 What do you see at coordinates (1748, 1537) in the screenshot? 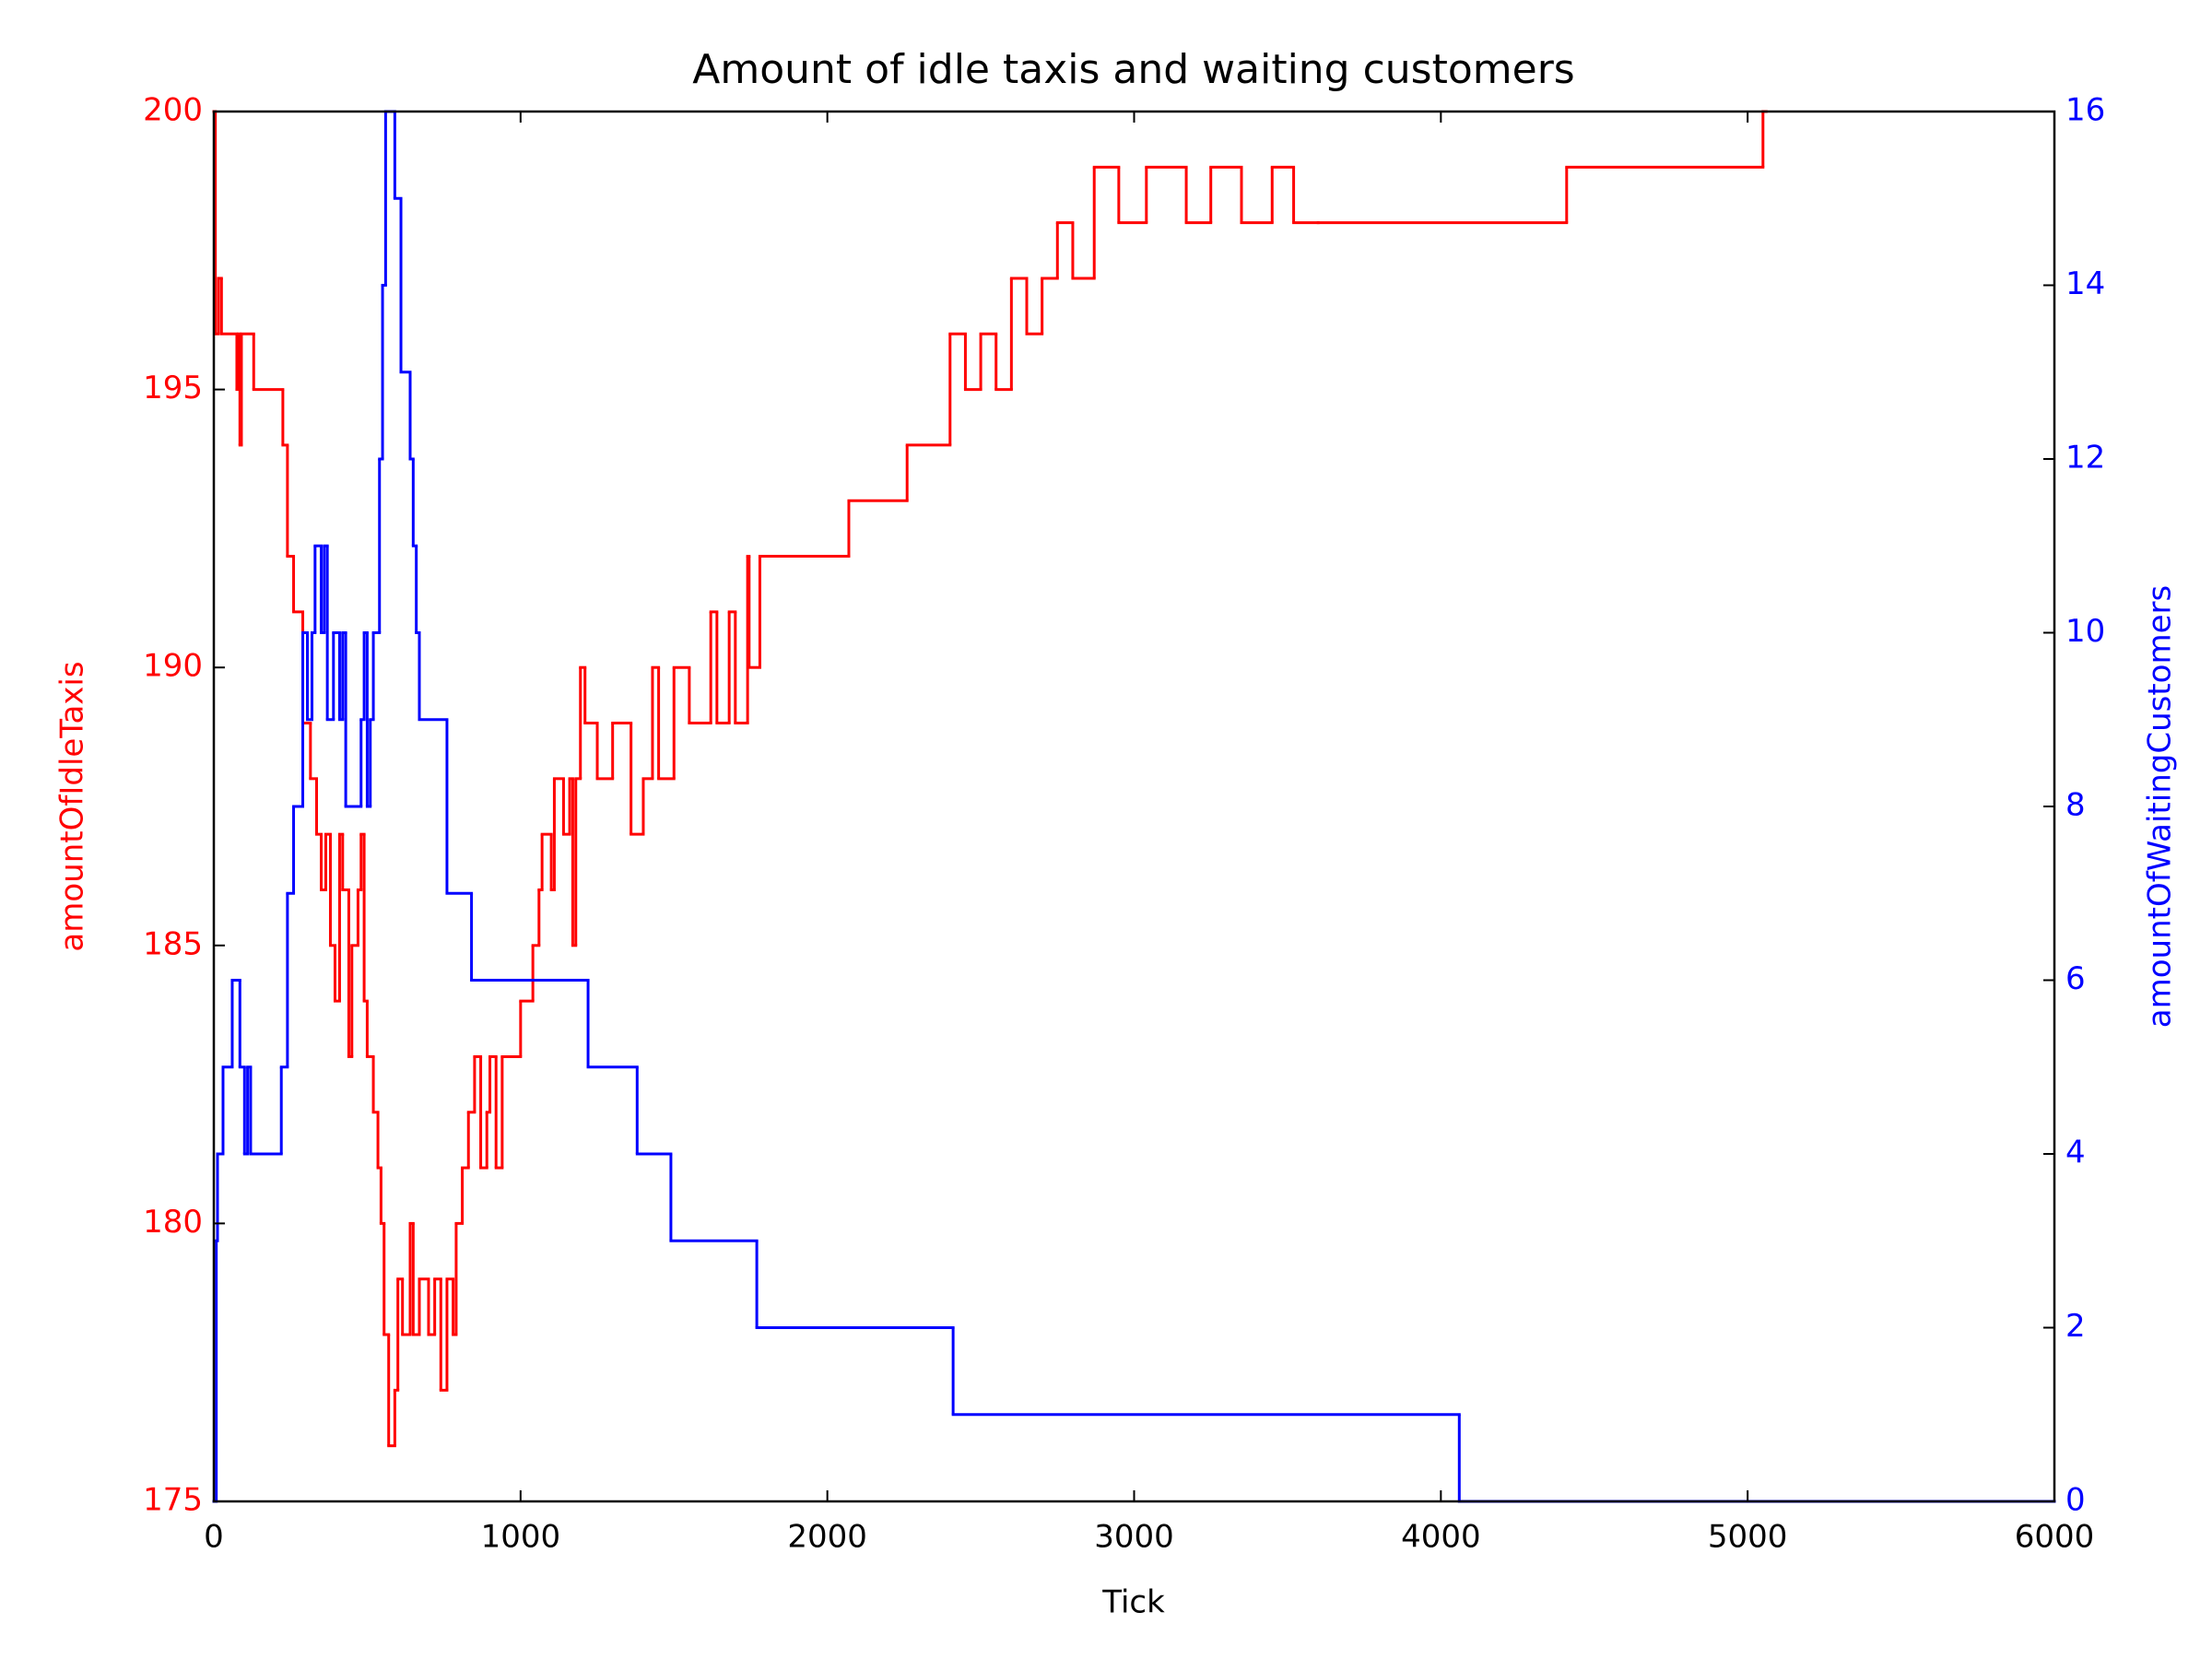
I see `x-tick-label: 5000` at bounding box center [1748, 1537].